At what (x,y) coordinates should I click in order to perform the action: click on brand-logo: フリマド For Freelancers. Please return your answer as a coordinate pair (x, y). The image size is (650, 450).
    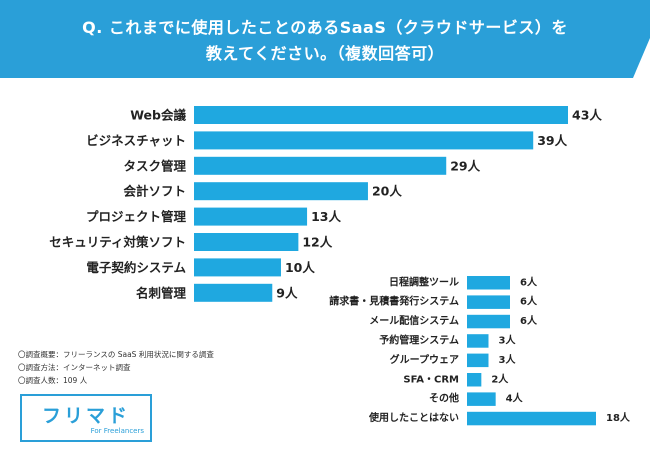
    Looking at the image, I should click on (86, 418).